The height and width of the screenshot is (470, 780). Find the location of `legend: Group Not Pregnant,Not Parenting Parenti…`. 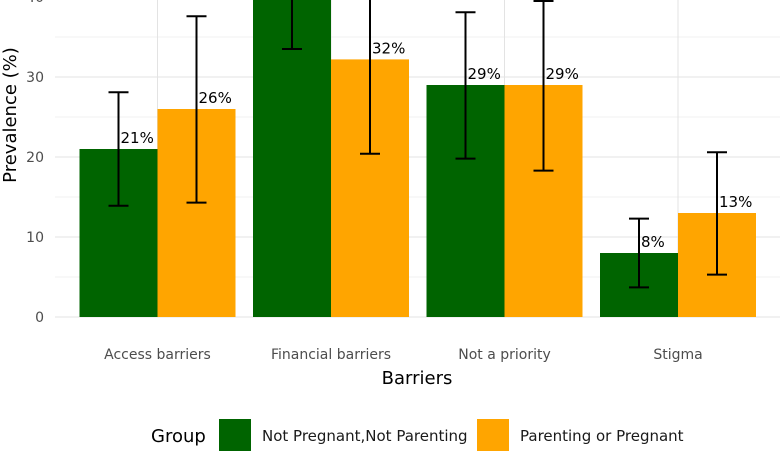

legend: Group Not Pregnant,Not Parenting Parenti… is located at coordinates (417, 435).